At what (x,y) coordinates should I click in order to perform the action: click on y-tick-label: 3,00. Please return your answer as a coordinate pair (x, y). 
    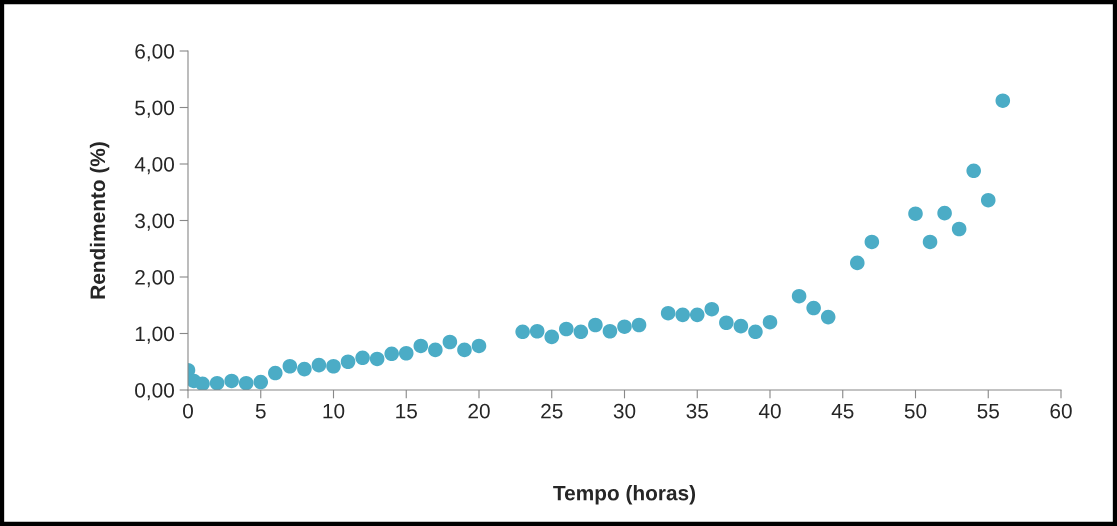
    Looking at the image, I should click on (154, 222).